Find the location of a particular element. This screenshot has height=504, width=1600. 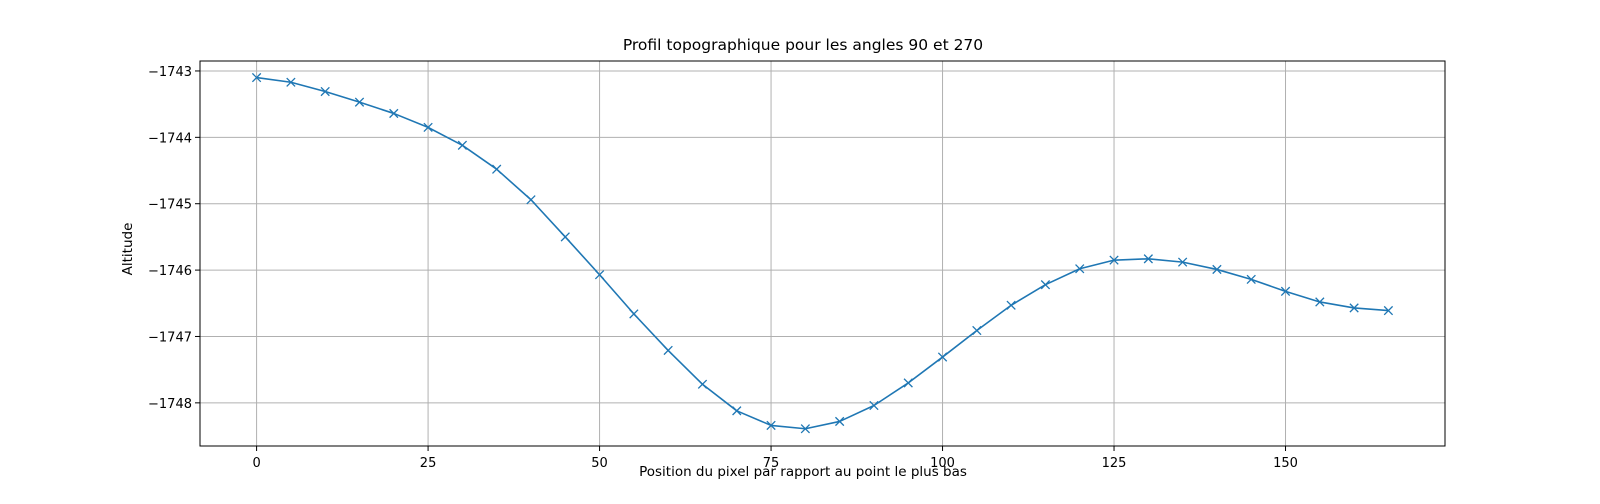

x-tick-label: 150 is located at coordinates (1285, 463).